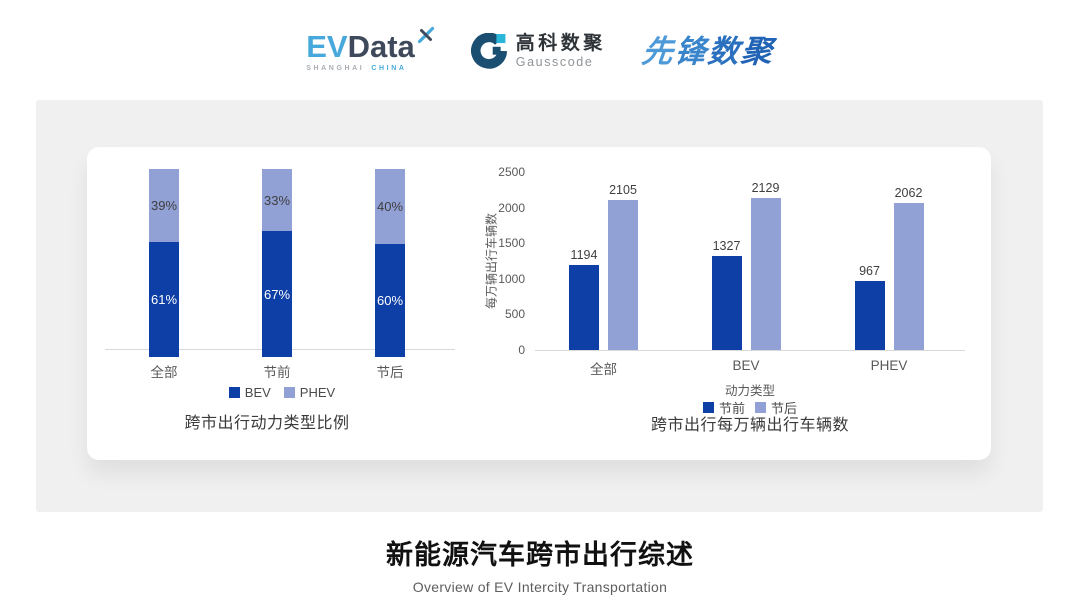 The image size is (1080, 608). I want to click on evdata-subtitle: SHANGHAI CHINA, so click(370, 68).